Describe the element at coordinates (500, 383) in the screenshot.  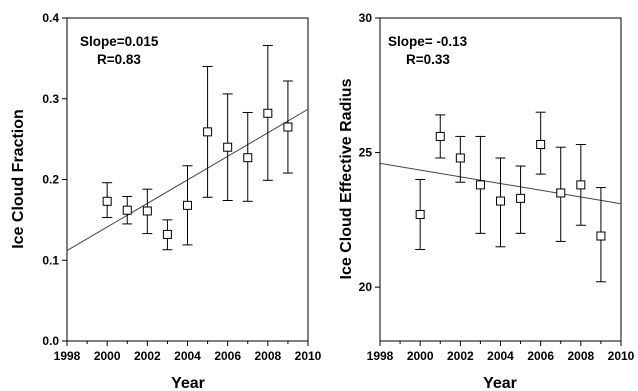
I see `right-x-axis-label: Year` at that location.